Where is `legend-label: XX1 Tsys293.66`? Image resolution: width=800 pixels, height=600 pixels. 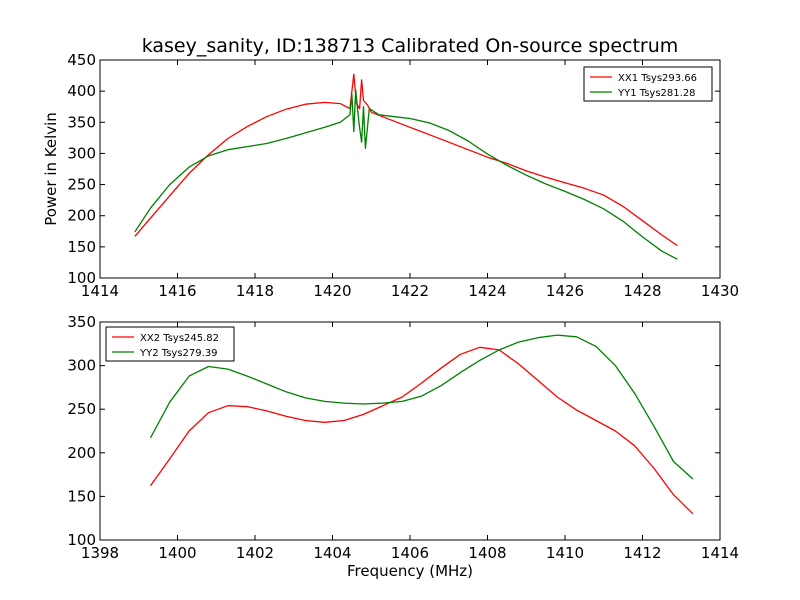
legend-label: XX1 Tsys293.66 is located at coordinates (657, 78).